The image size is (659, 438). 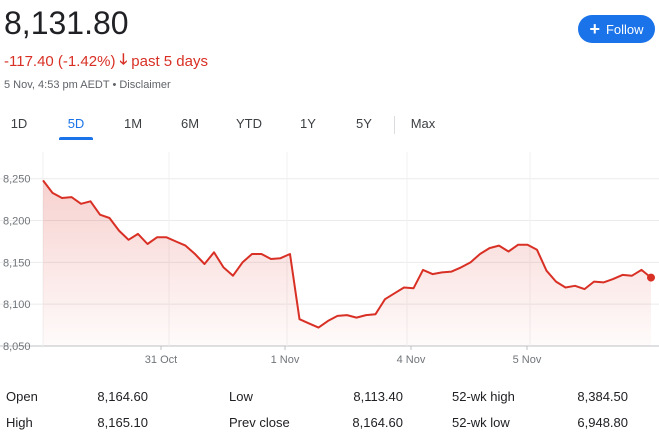 I want to click on price-change: -117.40 (-1.42%) 🡓 past 5 days, so click(x=106, y=61).